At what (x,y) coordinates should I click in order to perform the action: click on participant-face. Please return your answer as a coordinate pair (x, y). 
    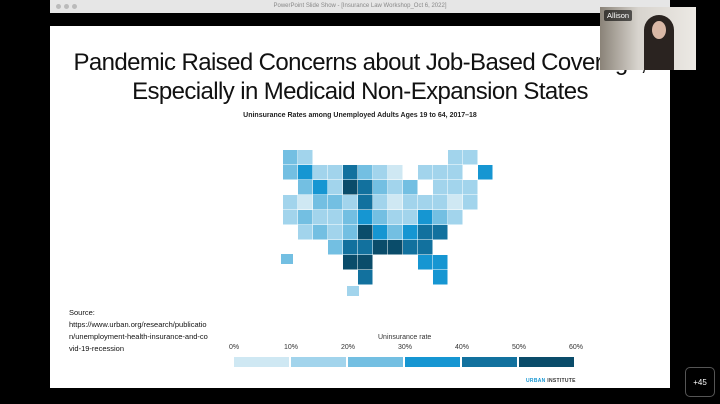
    Looking at the image, I should click on (659, 30).